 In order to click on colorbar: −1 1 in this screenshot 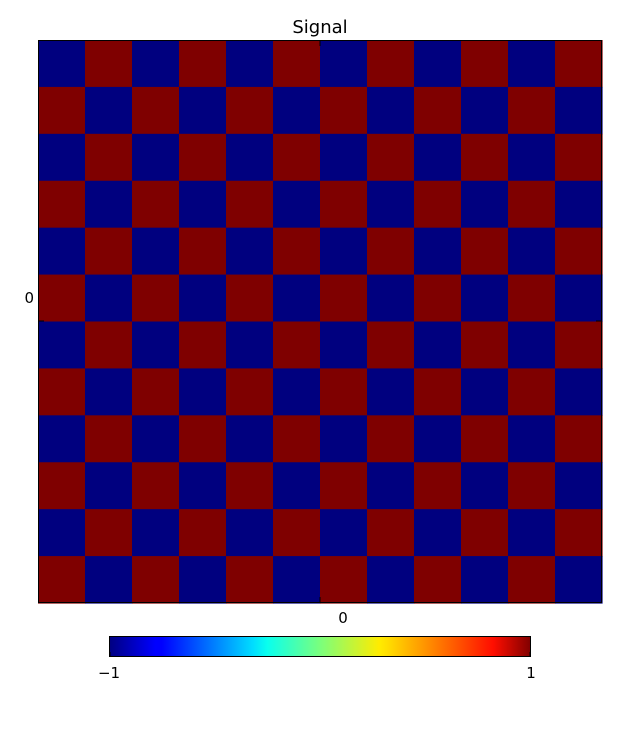, I will do `click(317, 659)`.